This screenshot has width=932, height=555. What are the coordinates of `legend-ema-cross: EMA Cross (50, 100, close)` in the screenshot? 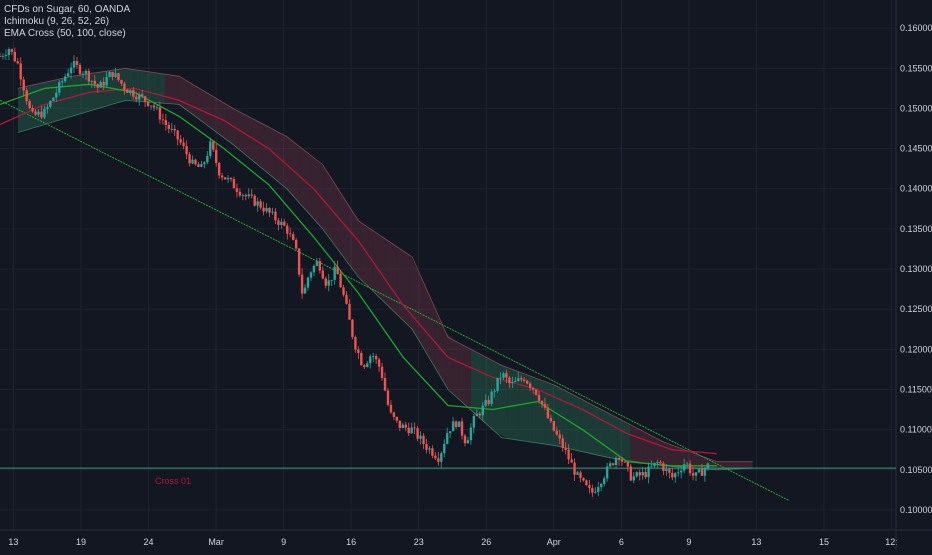 It's located at (65, 33).